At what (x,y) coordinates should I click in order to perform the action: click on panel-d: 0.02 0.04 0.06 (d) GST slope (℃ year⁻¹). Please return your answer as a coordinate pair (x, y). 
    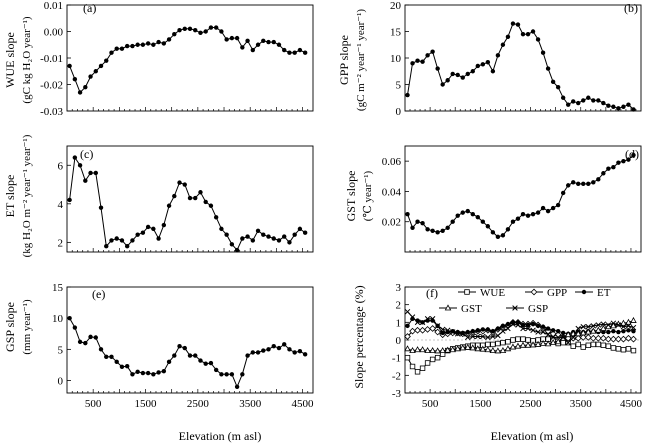
    Looking at the image, I should click on (493, 199).